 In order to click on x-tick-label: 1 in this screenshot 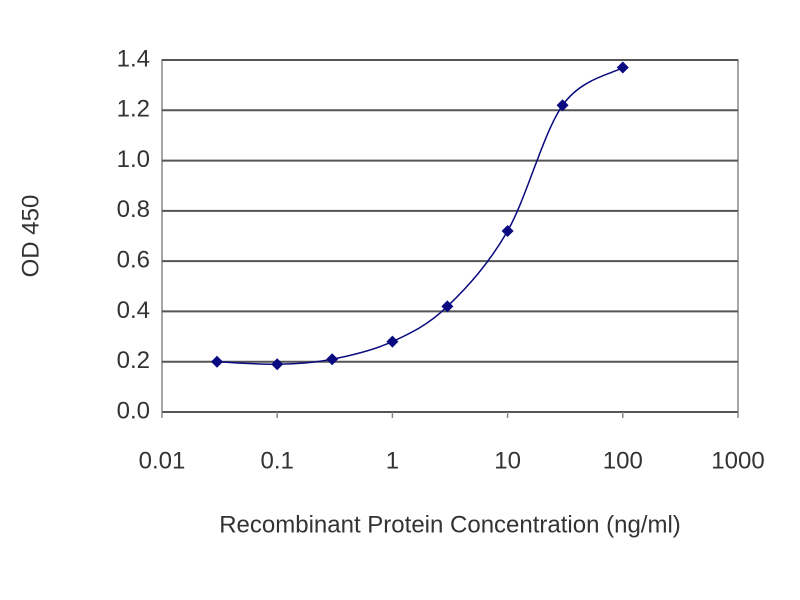, I will do `click(392, 460)`.